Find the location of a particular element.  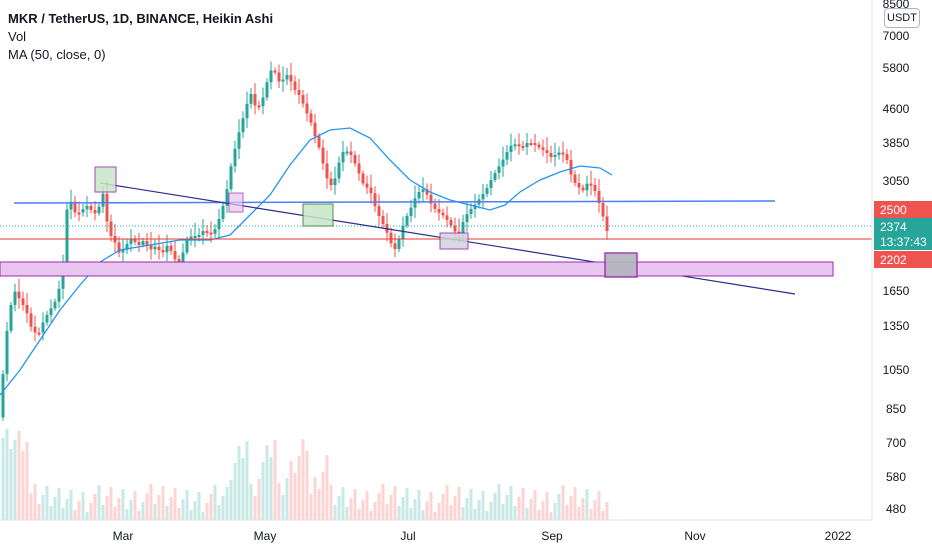

price-tick-label: 7000 is located at coordinates (896, 36).